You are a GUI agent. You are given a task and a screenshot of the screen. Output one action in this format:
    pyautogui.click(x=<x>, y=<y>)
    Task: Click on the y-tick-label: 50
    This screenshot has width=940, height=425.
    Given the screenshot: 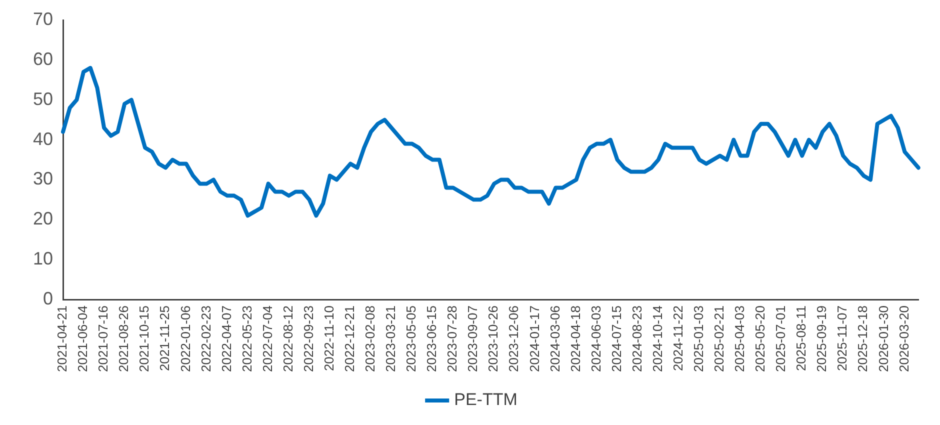 What is the action you would take?
    pyautogui.click(x=42, y=98)
    